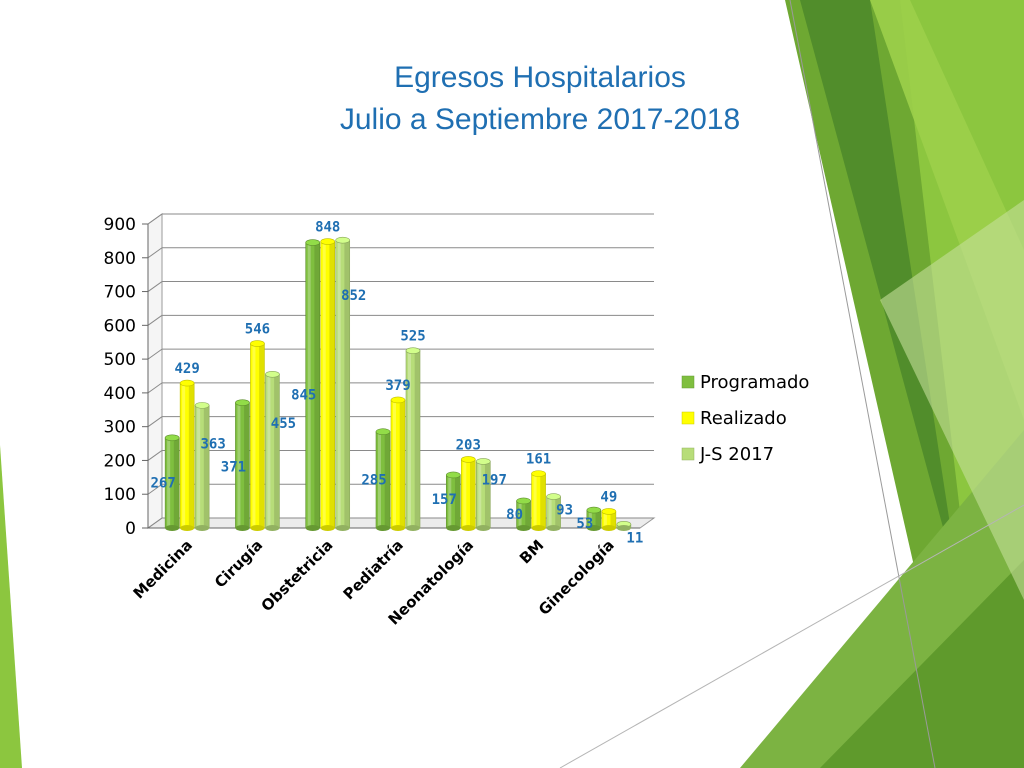 The width and height of the screenshot is (1024, 768). What do you see at coordinates (584, 524) in the screenshot?
I see `data-label: 53` at bounding box center [584, 524].